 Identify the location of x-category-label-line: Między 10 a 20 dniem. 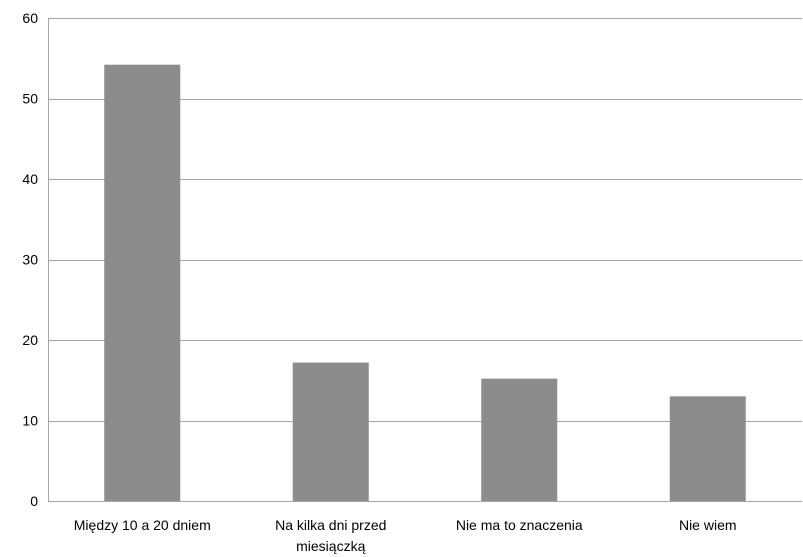
(142, 525).